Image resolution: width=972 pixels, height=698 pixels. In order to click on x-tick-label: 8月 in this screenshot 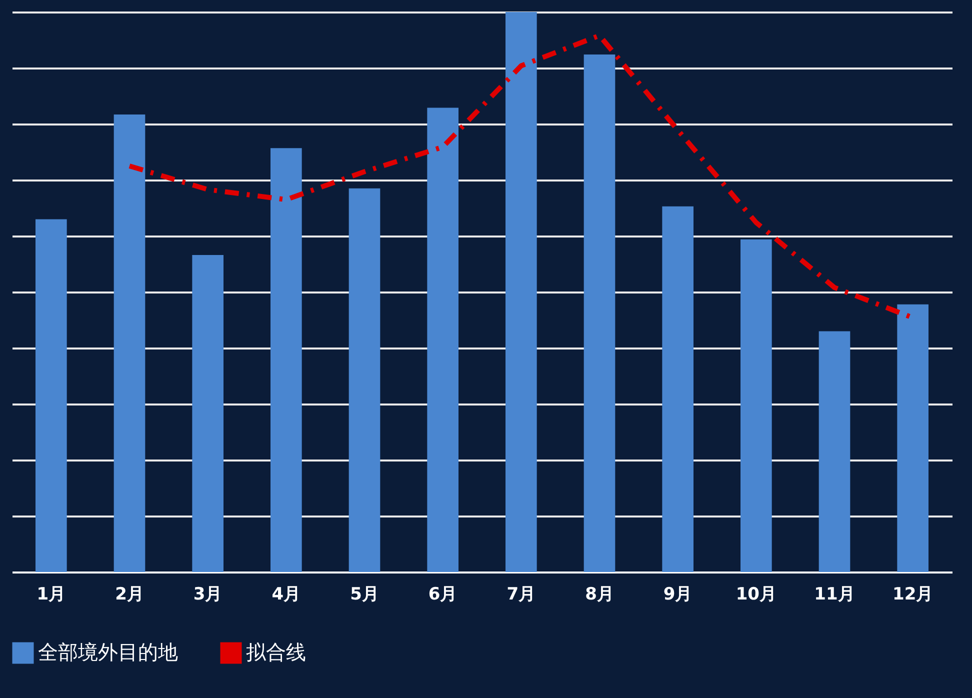, I will do `click(599, 594)`.